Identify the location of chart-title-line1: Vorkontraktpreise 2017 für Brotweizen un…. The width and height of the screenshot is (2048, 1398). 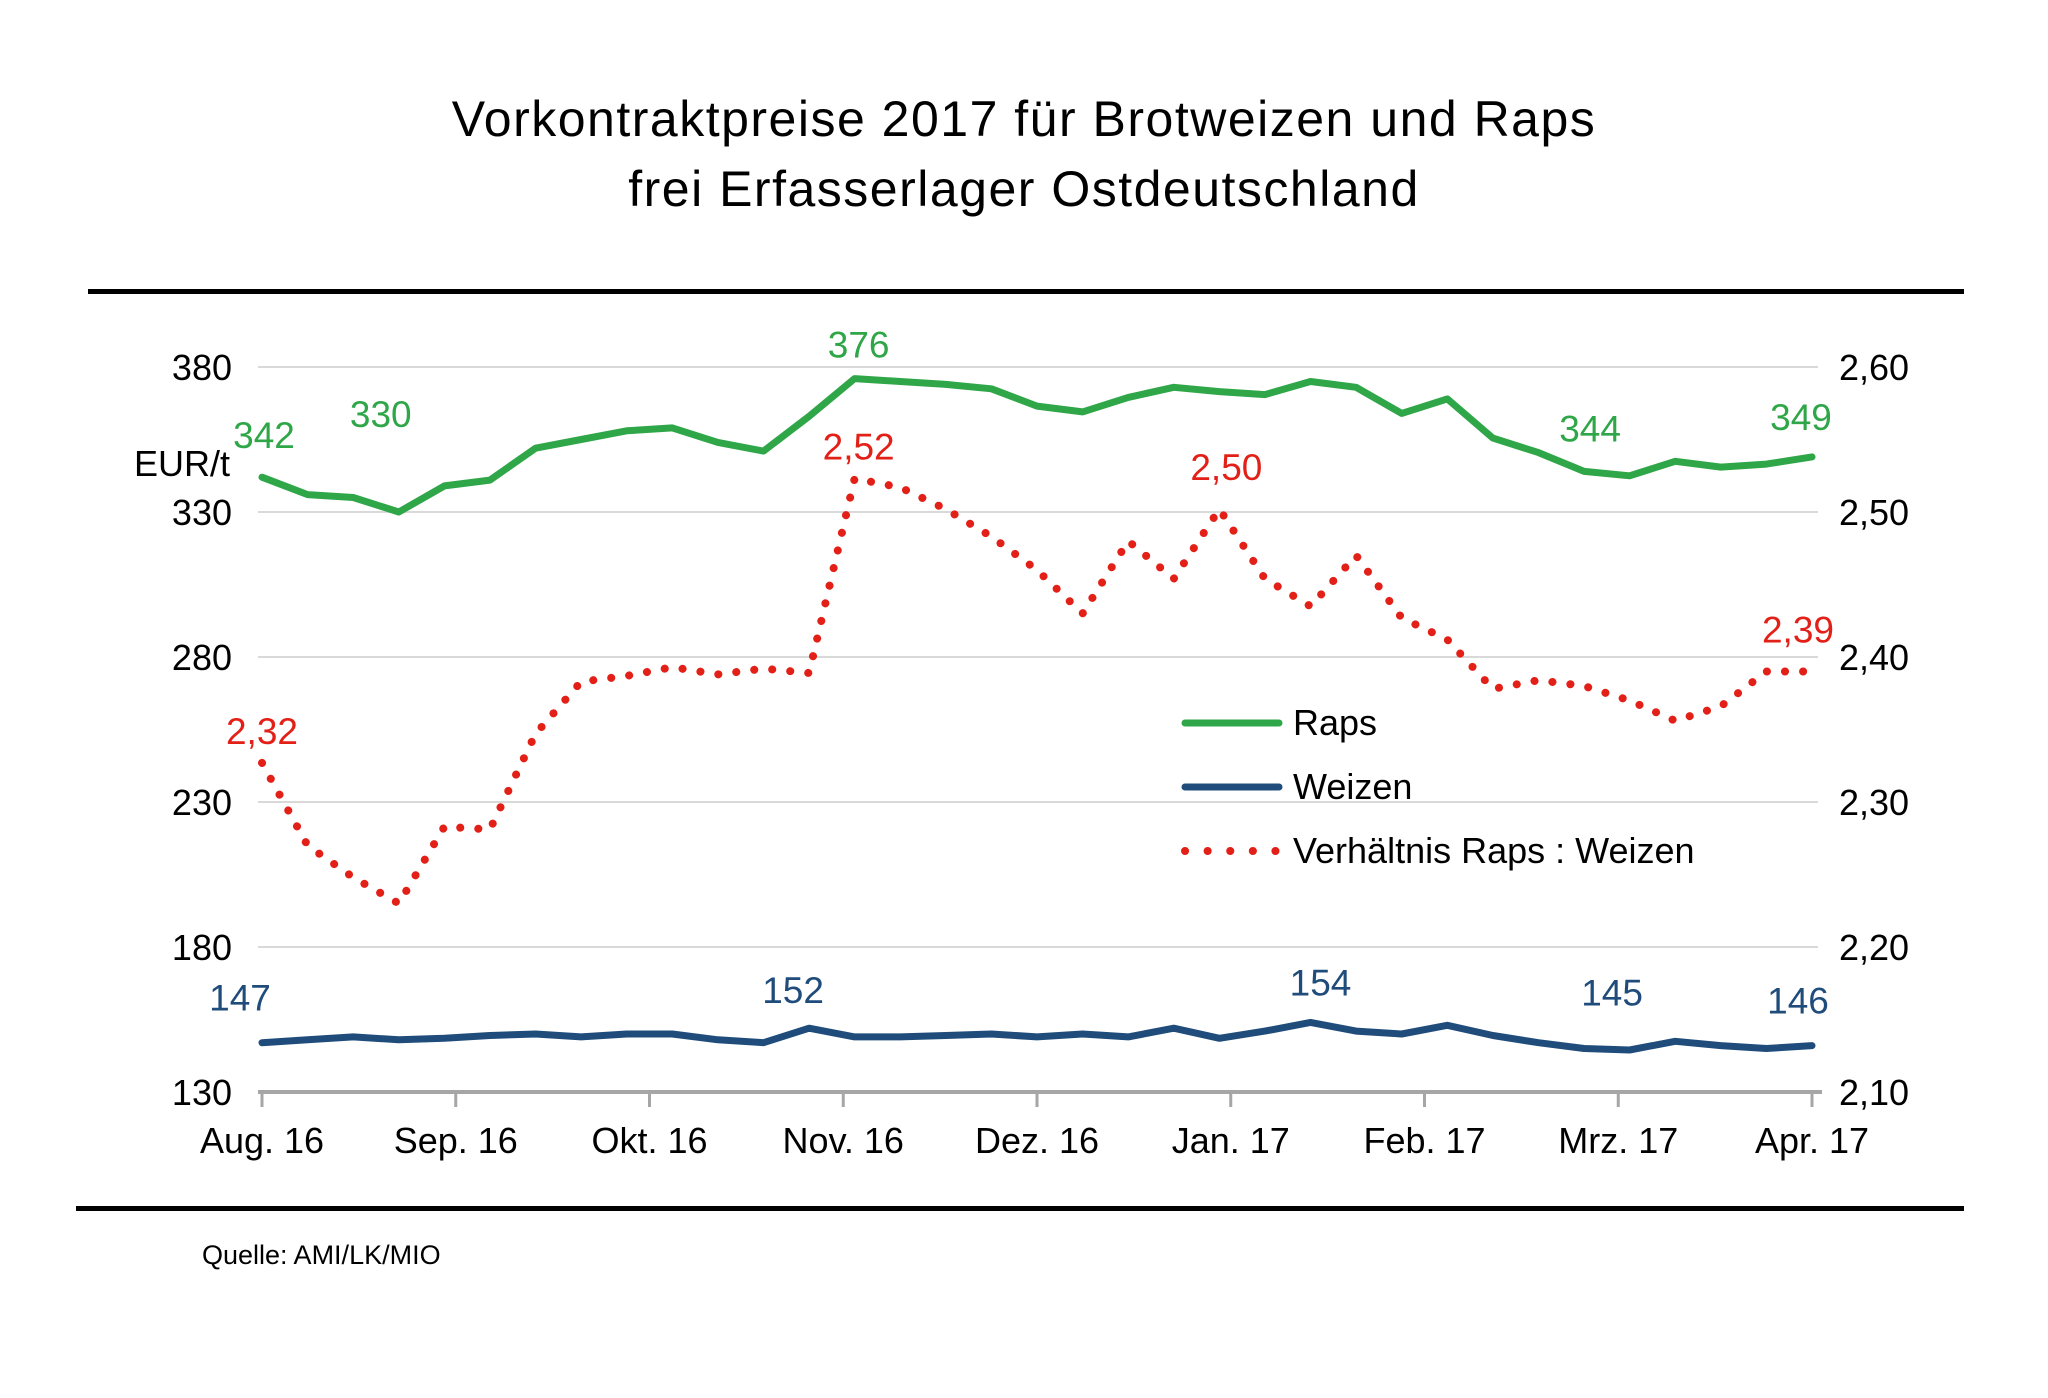
(1024, 119).